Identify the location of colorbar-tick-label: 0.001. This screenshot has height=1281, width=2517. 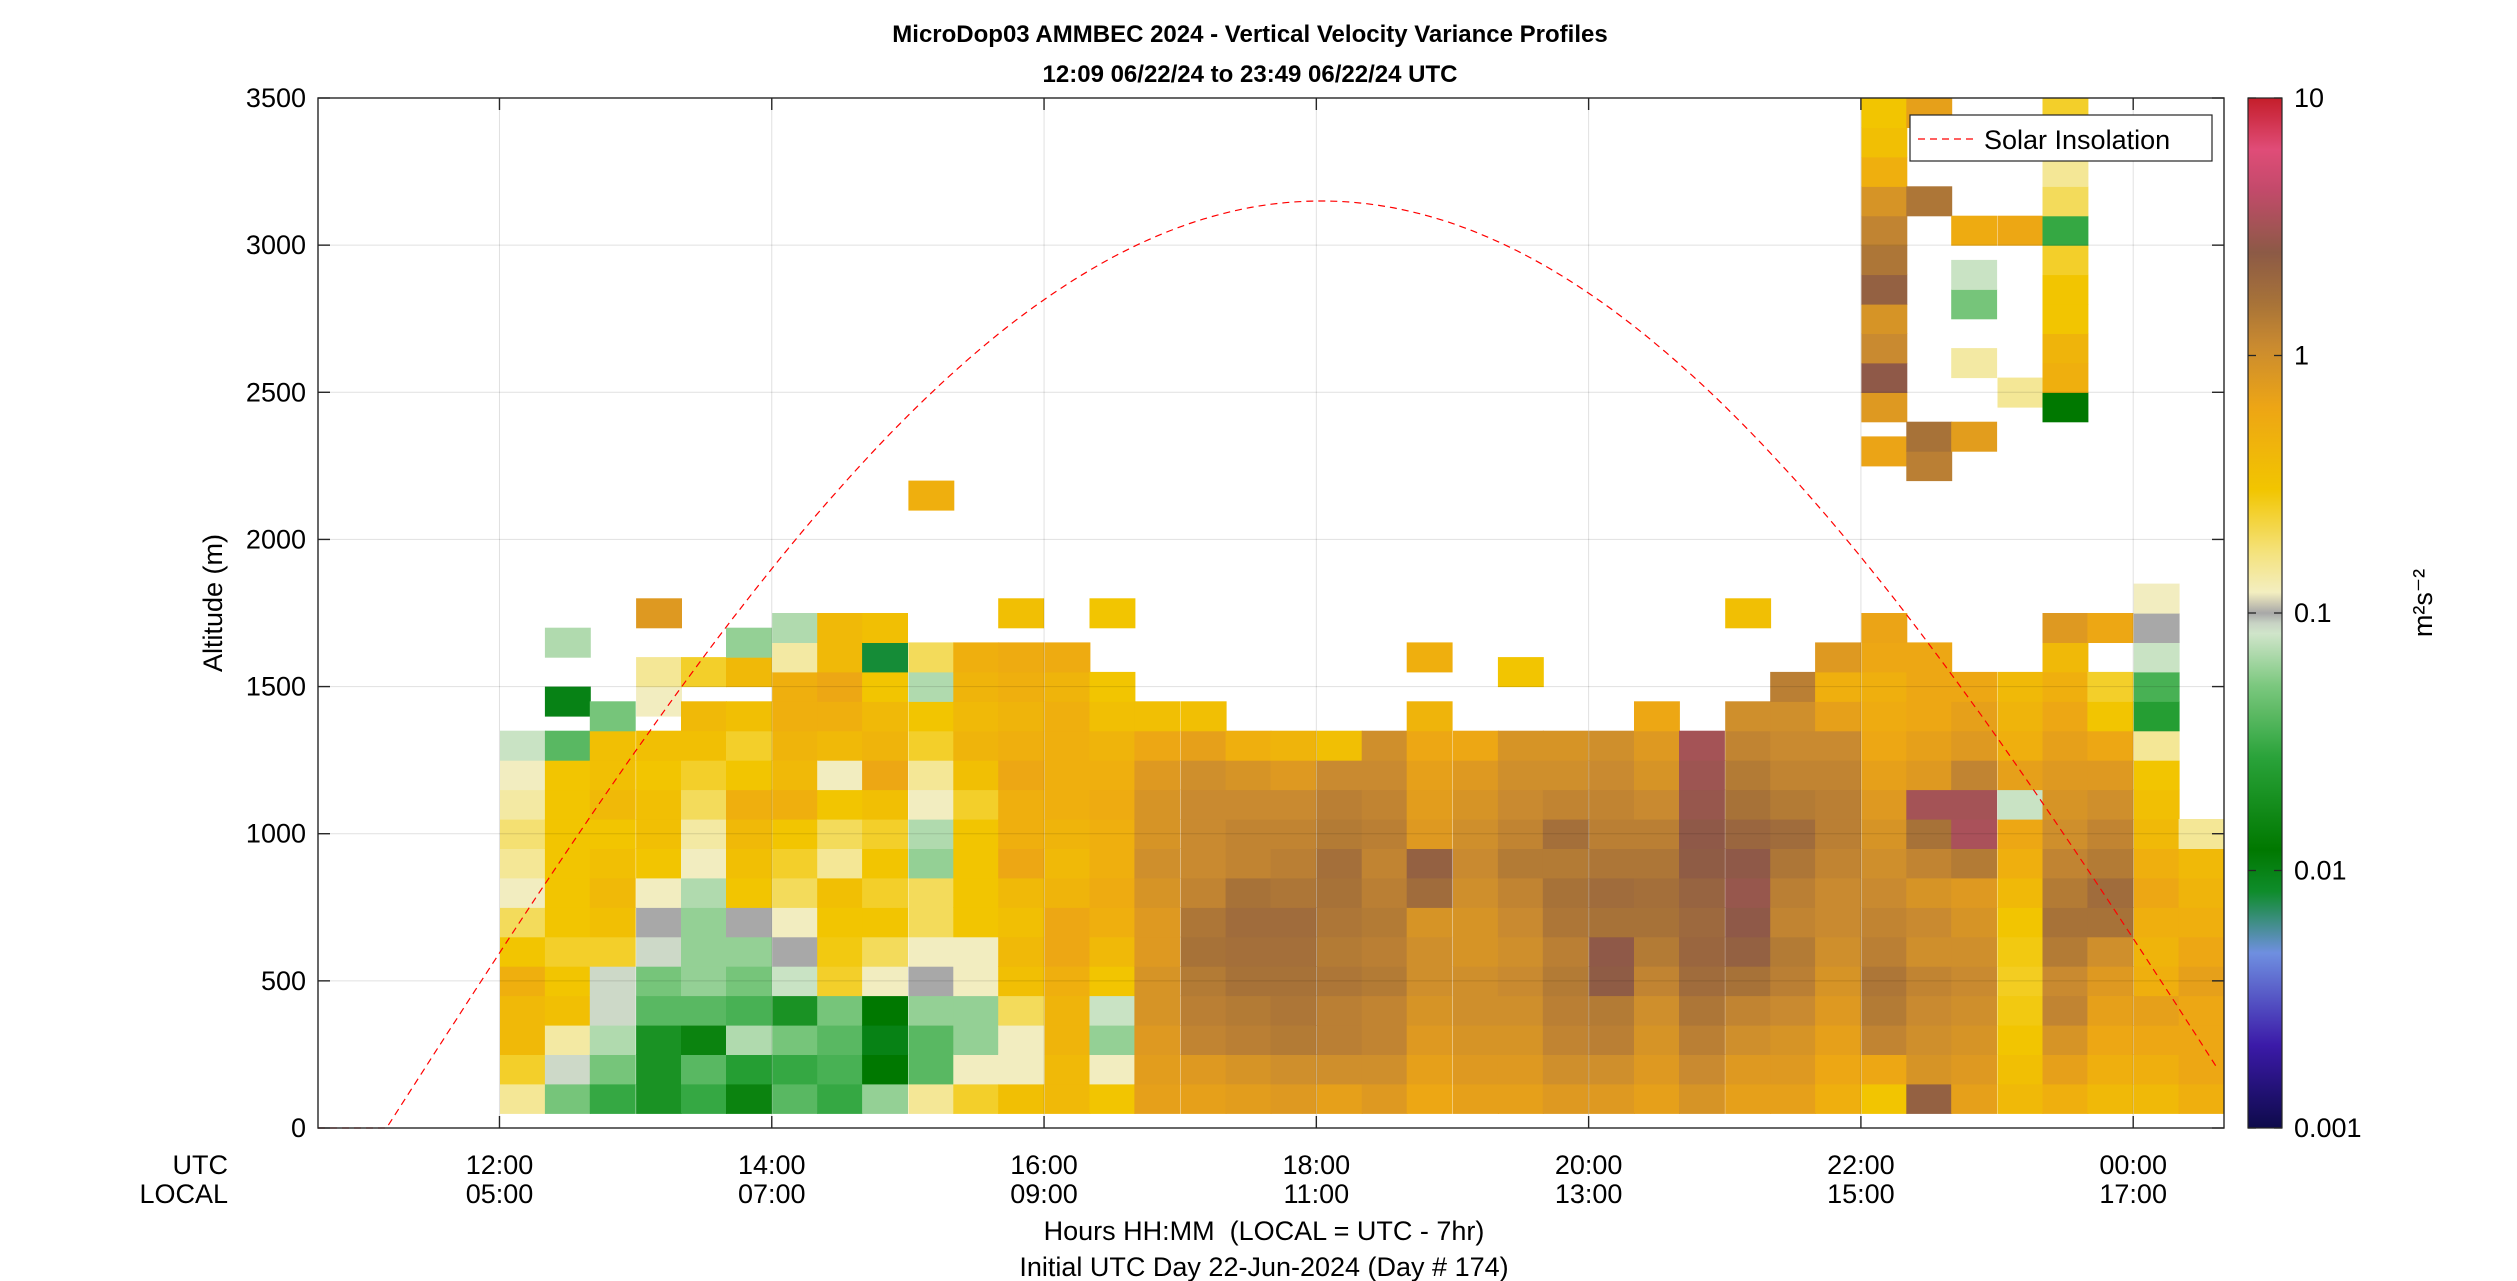
(2328, 1128).